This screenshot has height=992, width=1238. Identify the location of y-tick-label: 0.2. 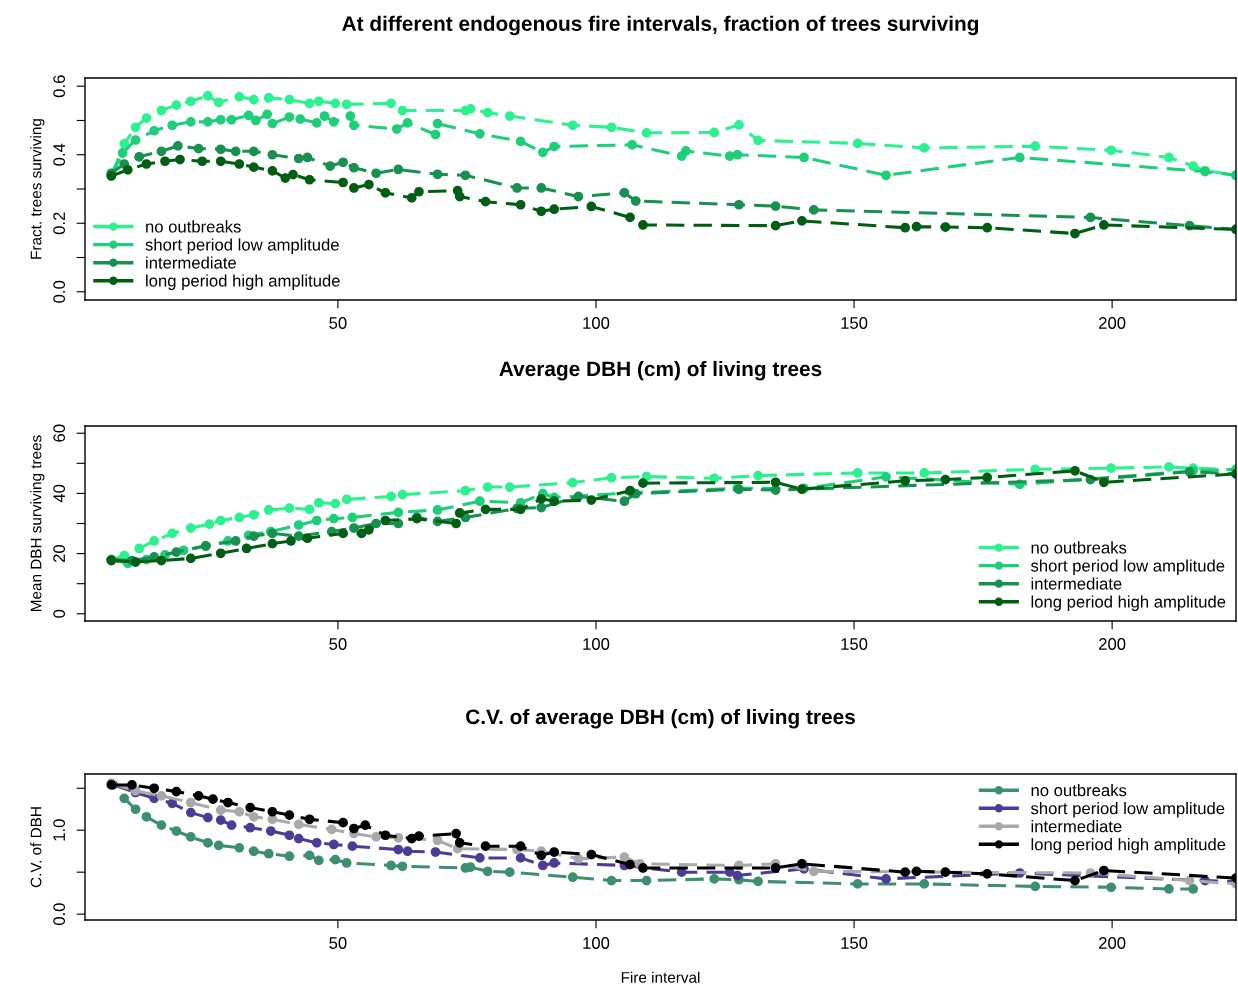
(59, 223).